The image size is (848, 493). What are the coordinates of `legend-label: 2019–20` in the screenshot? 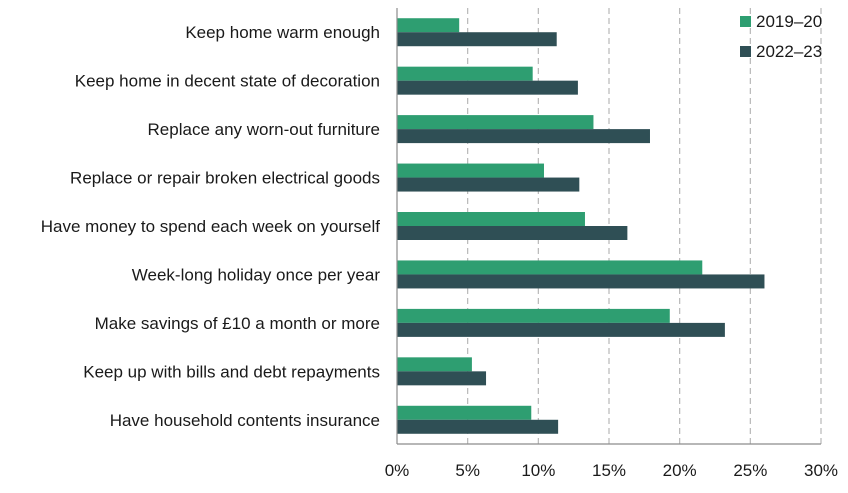 It's located at (789, 21).